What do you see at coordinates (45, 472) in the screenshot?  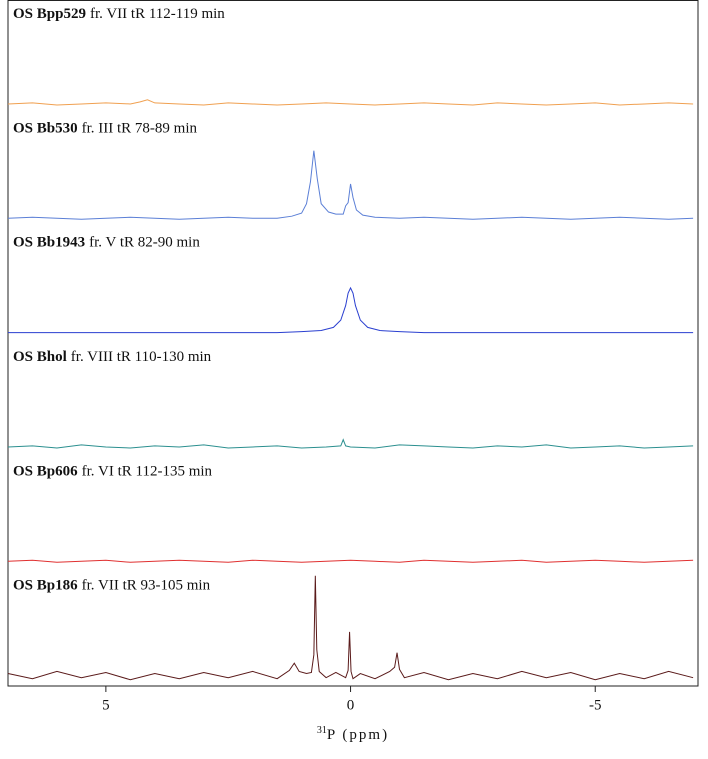 I see `sample-name: OS Bp606` at bounding box center [45, 472].